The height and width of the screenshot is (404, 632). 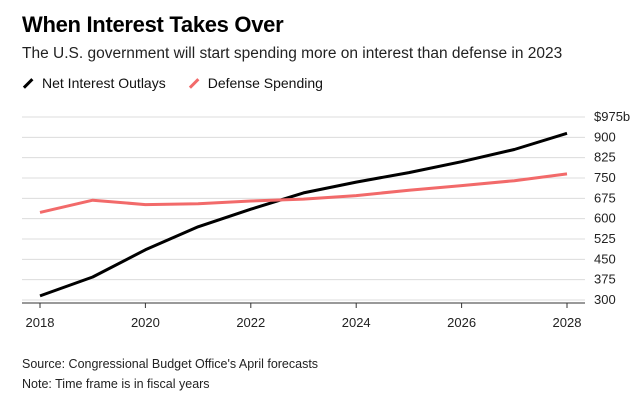 I want to click on x-tick-label: 2022, so click(x=250, y=322).